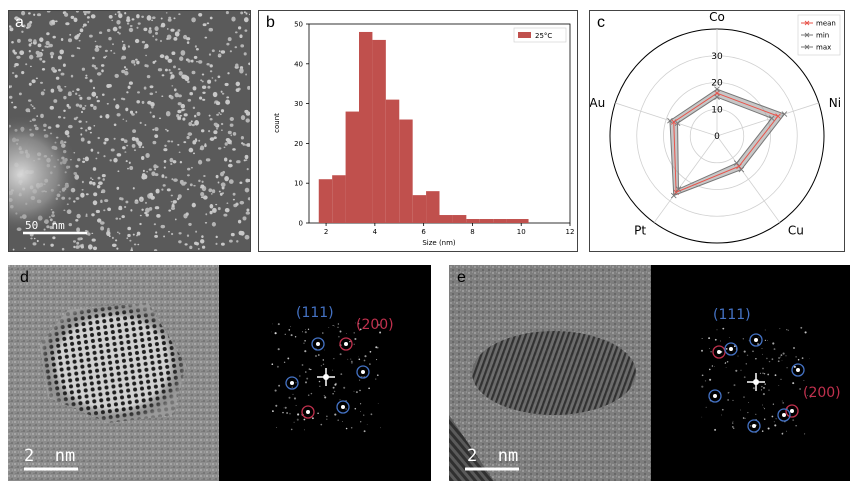 This screenshot has width=850, height=481. I want to click on y-tick-label: 10, so click(298, 184).